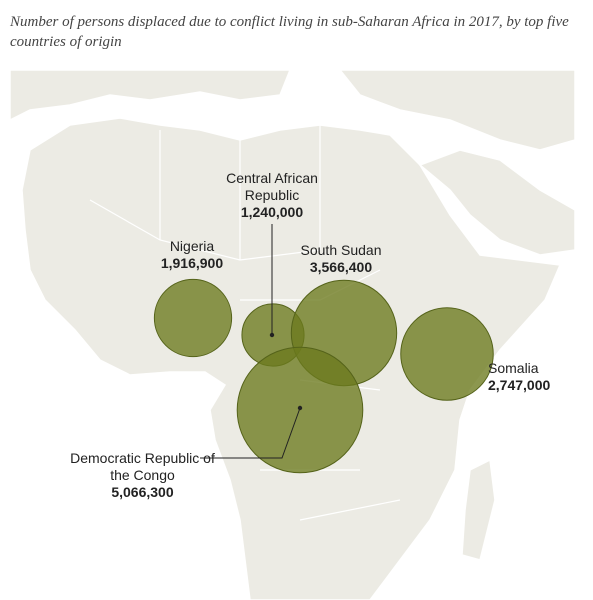 The height and width of the screenshot is (600, 593). Describe the element at coordinates (513, 368) in the screenshot. I see `country-name: Somalia` at that location.